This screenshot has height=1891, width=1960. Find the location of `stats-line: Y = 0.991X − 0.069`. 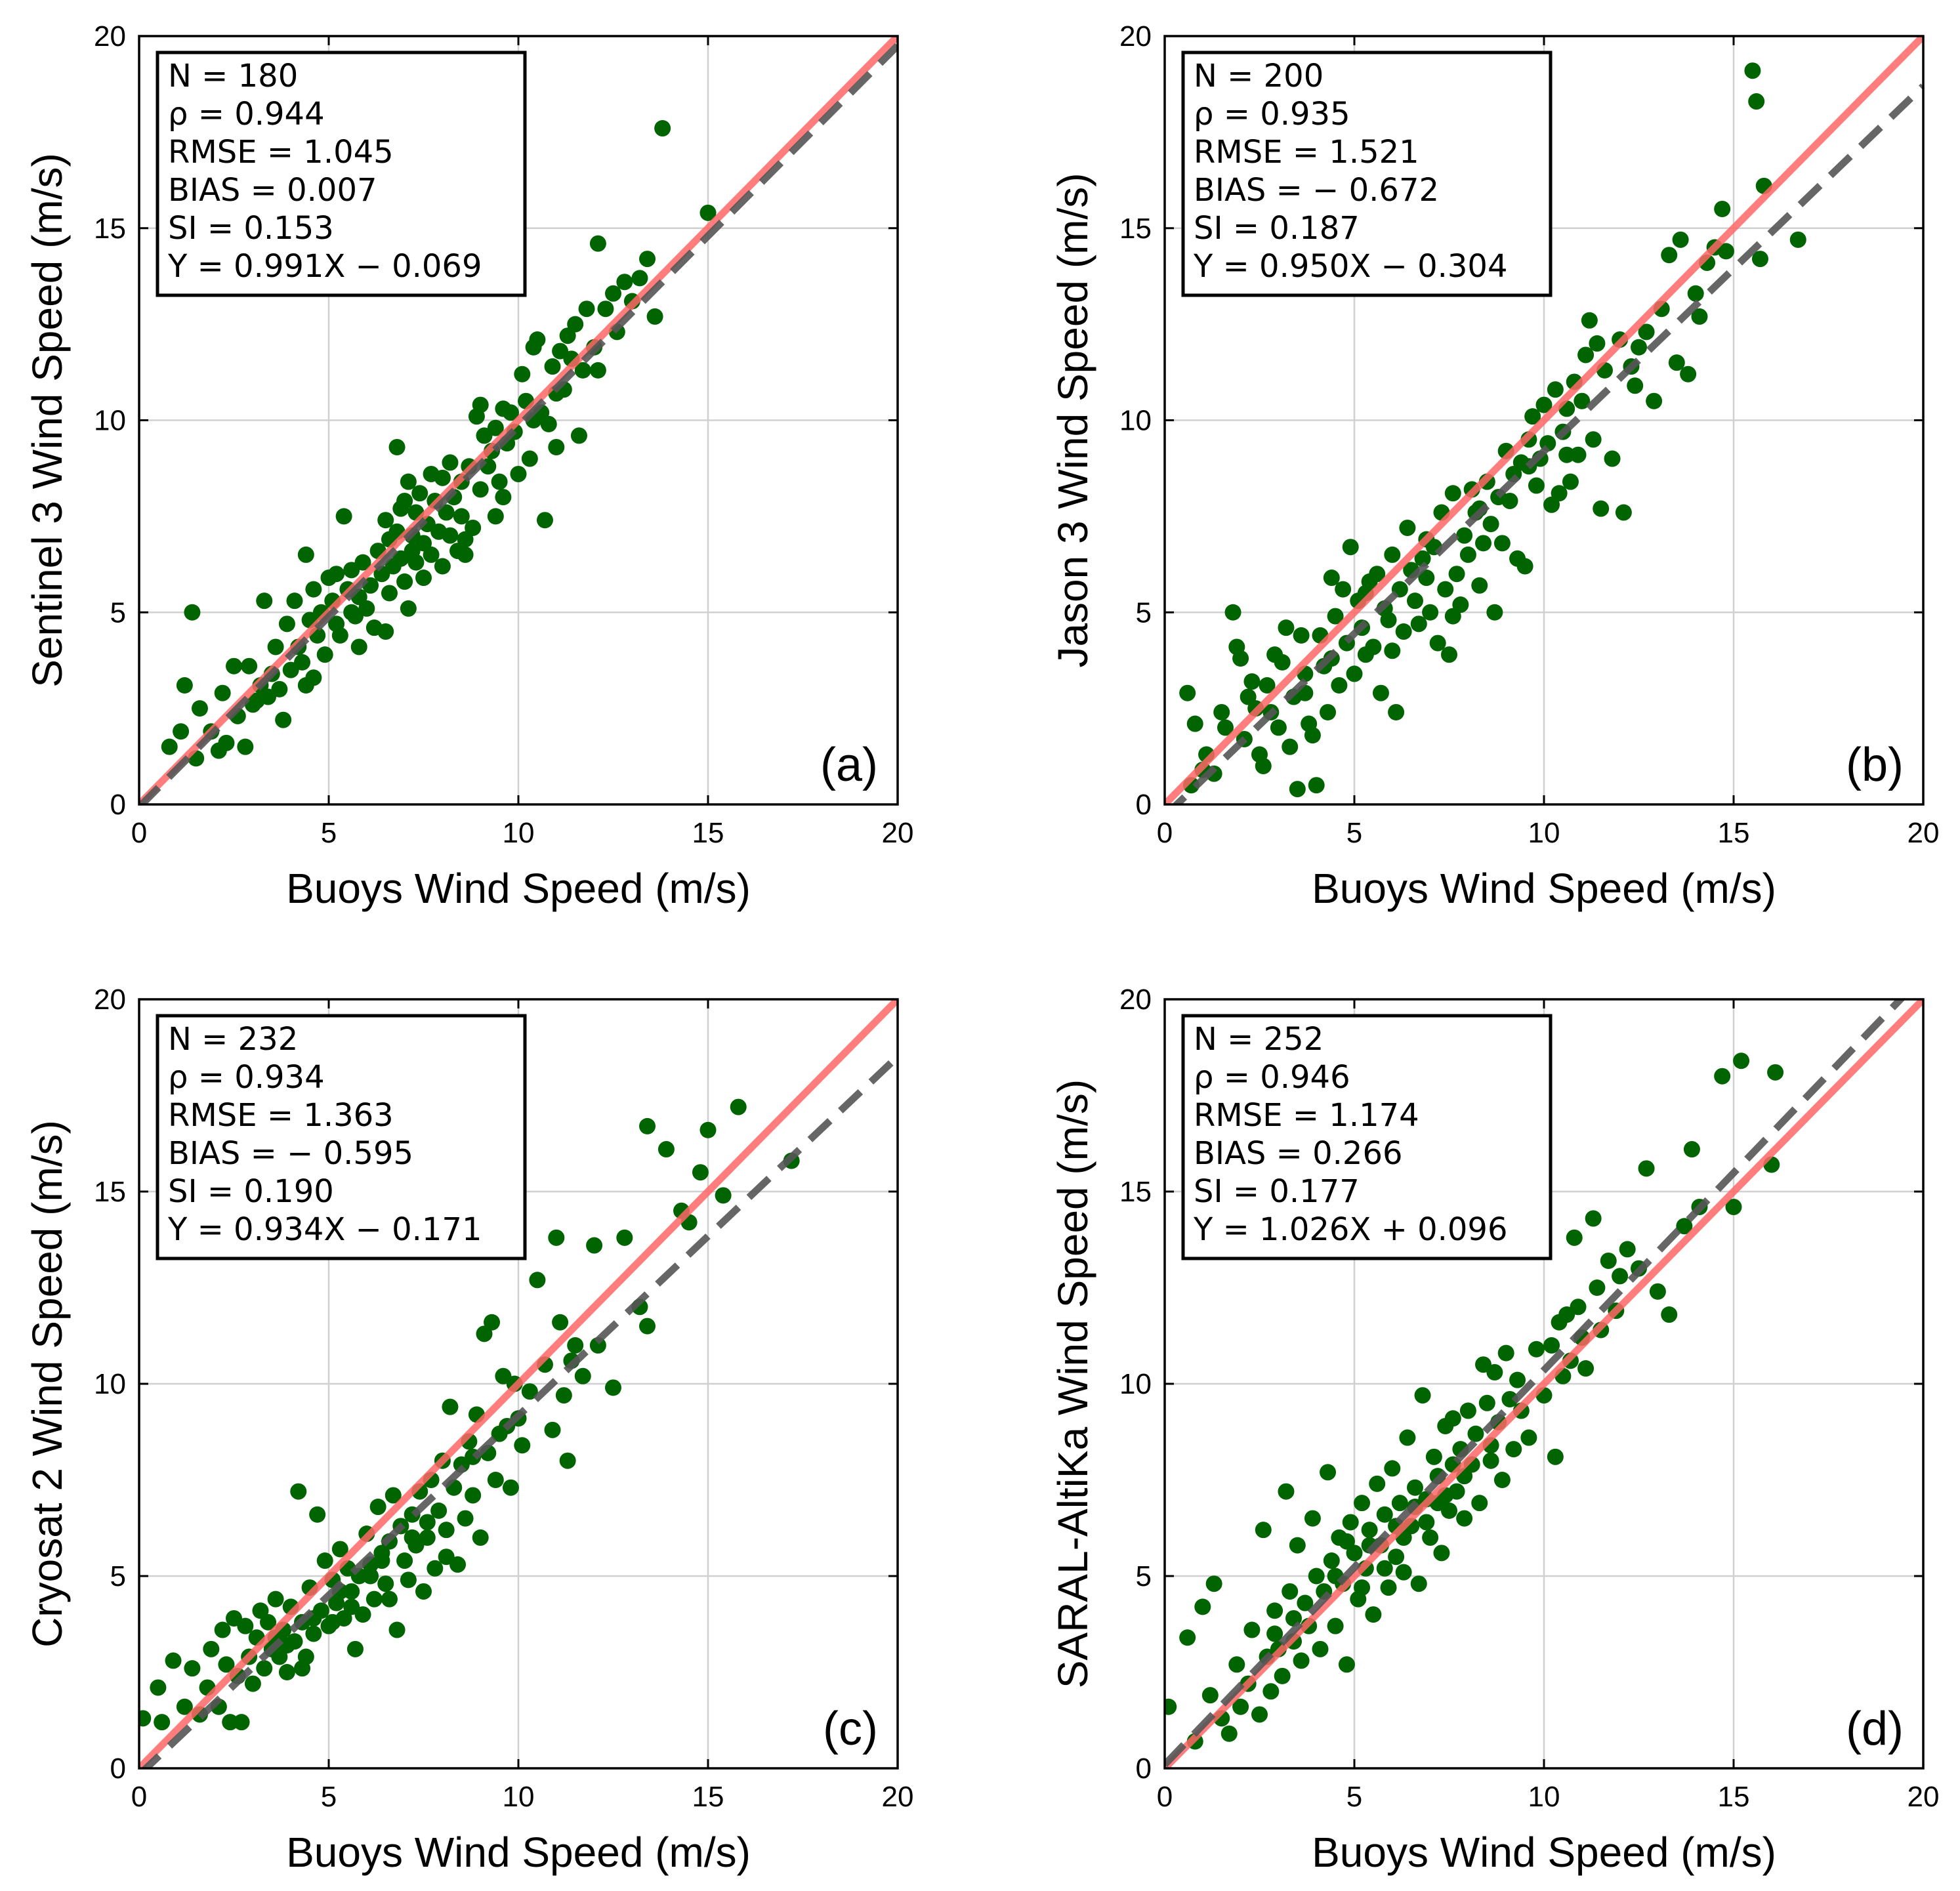

stats-line: Y = 0.991X − 0.069 is located at coordinates (324, 266).